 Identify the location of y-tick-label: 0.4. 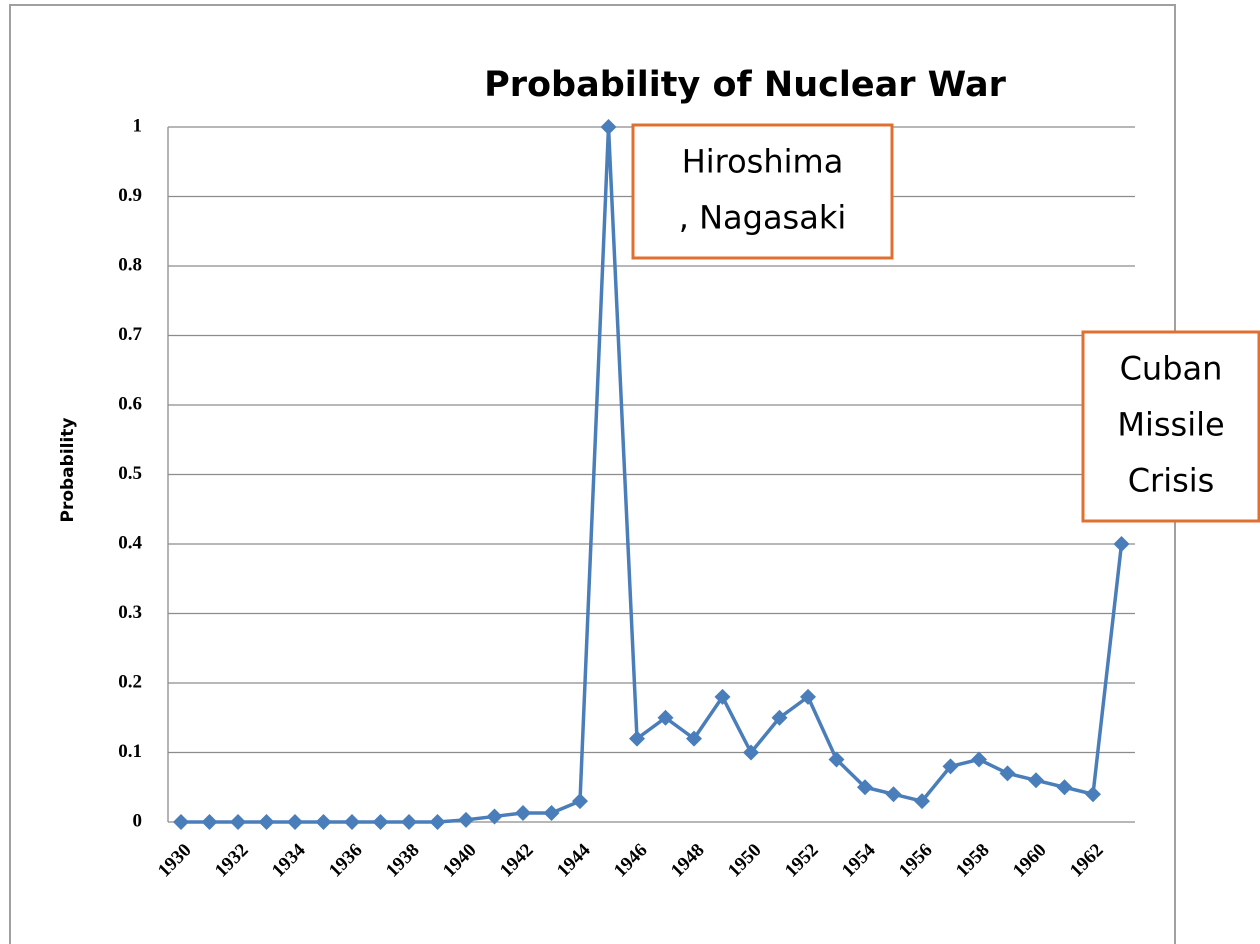
(130, 542).